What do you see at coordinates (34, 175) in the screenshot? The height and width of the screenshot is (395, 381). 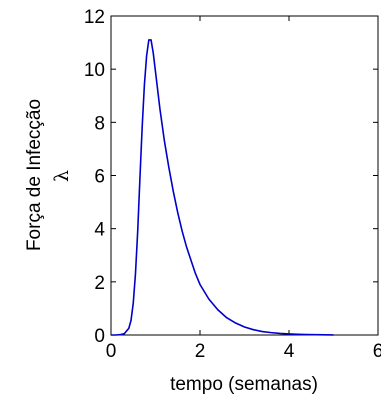 I see `y-axis-label: Força de Infecção` at bounding box center [34, 175].